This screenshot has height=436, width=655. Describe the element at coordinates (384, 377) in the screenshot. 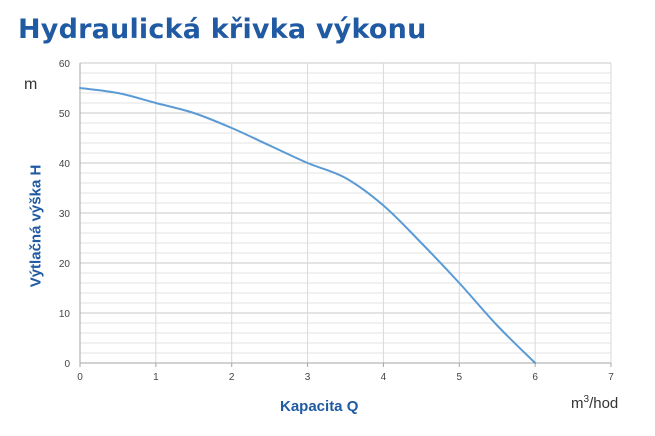

I see `x-tick-label: 4` at that location.